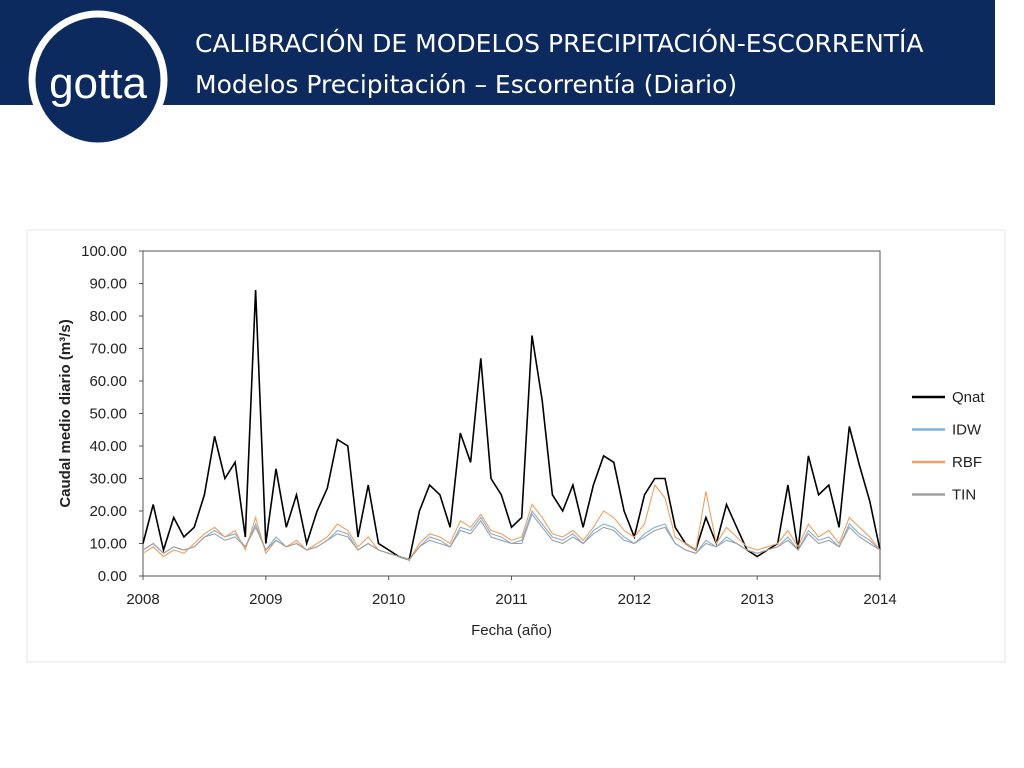  I want to click on y-tick-label: 40.00, so click(108, 446).